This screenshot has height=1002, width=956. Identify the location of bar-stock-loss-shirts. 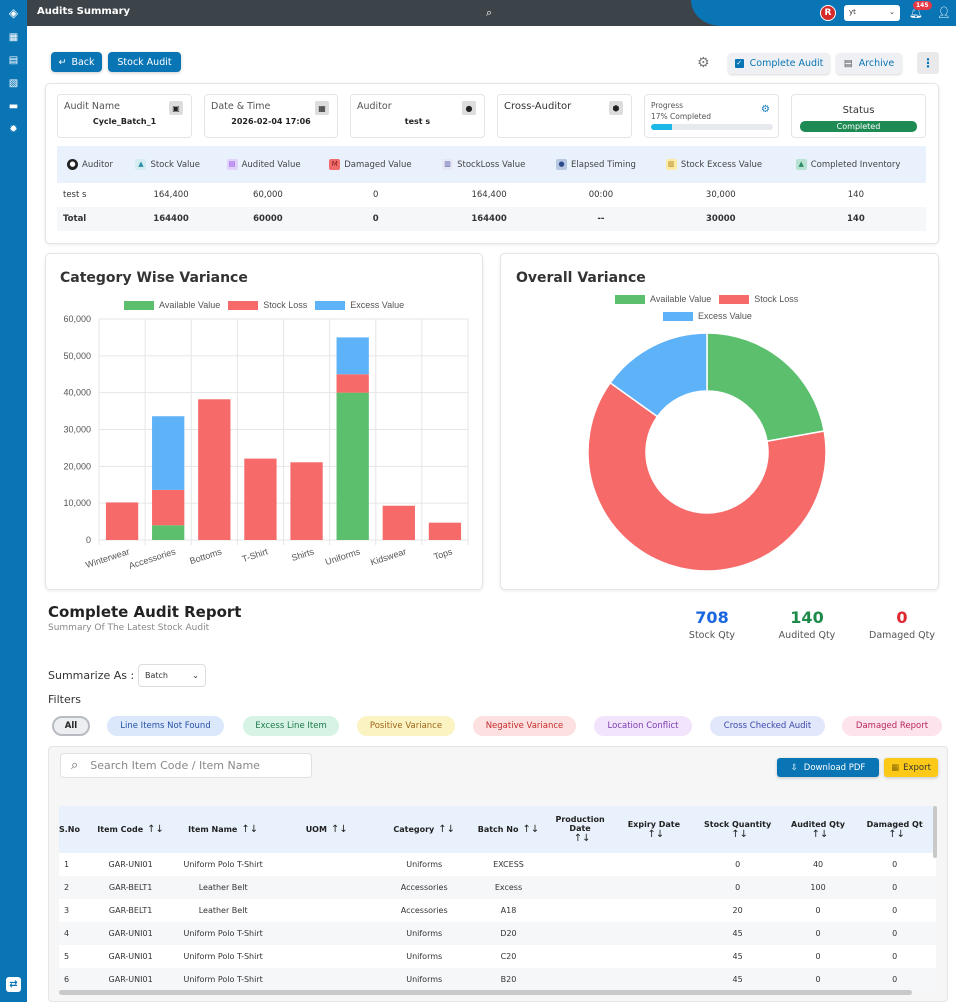
(306, 501).